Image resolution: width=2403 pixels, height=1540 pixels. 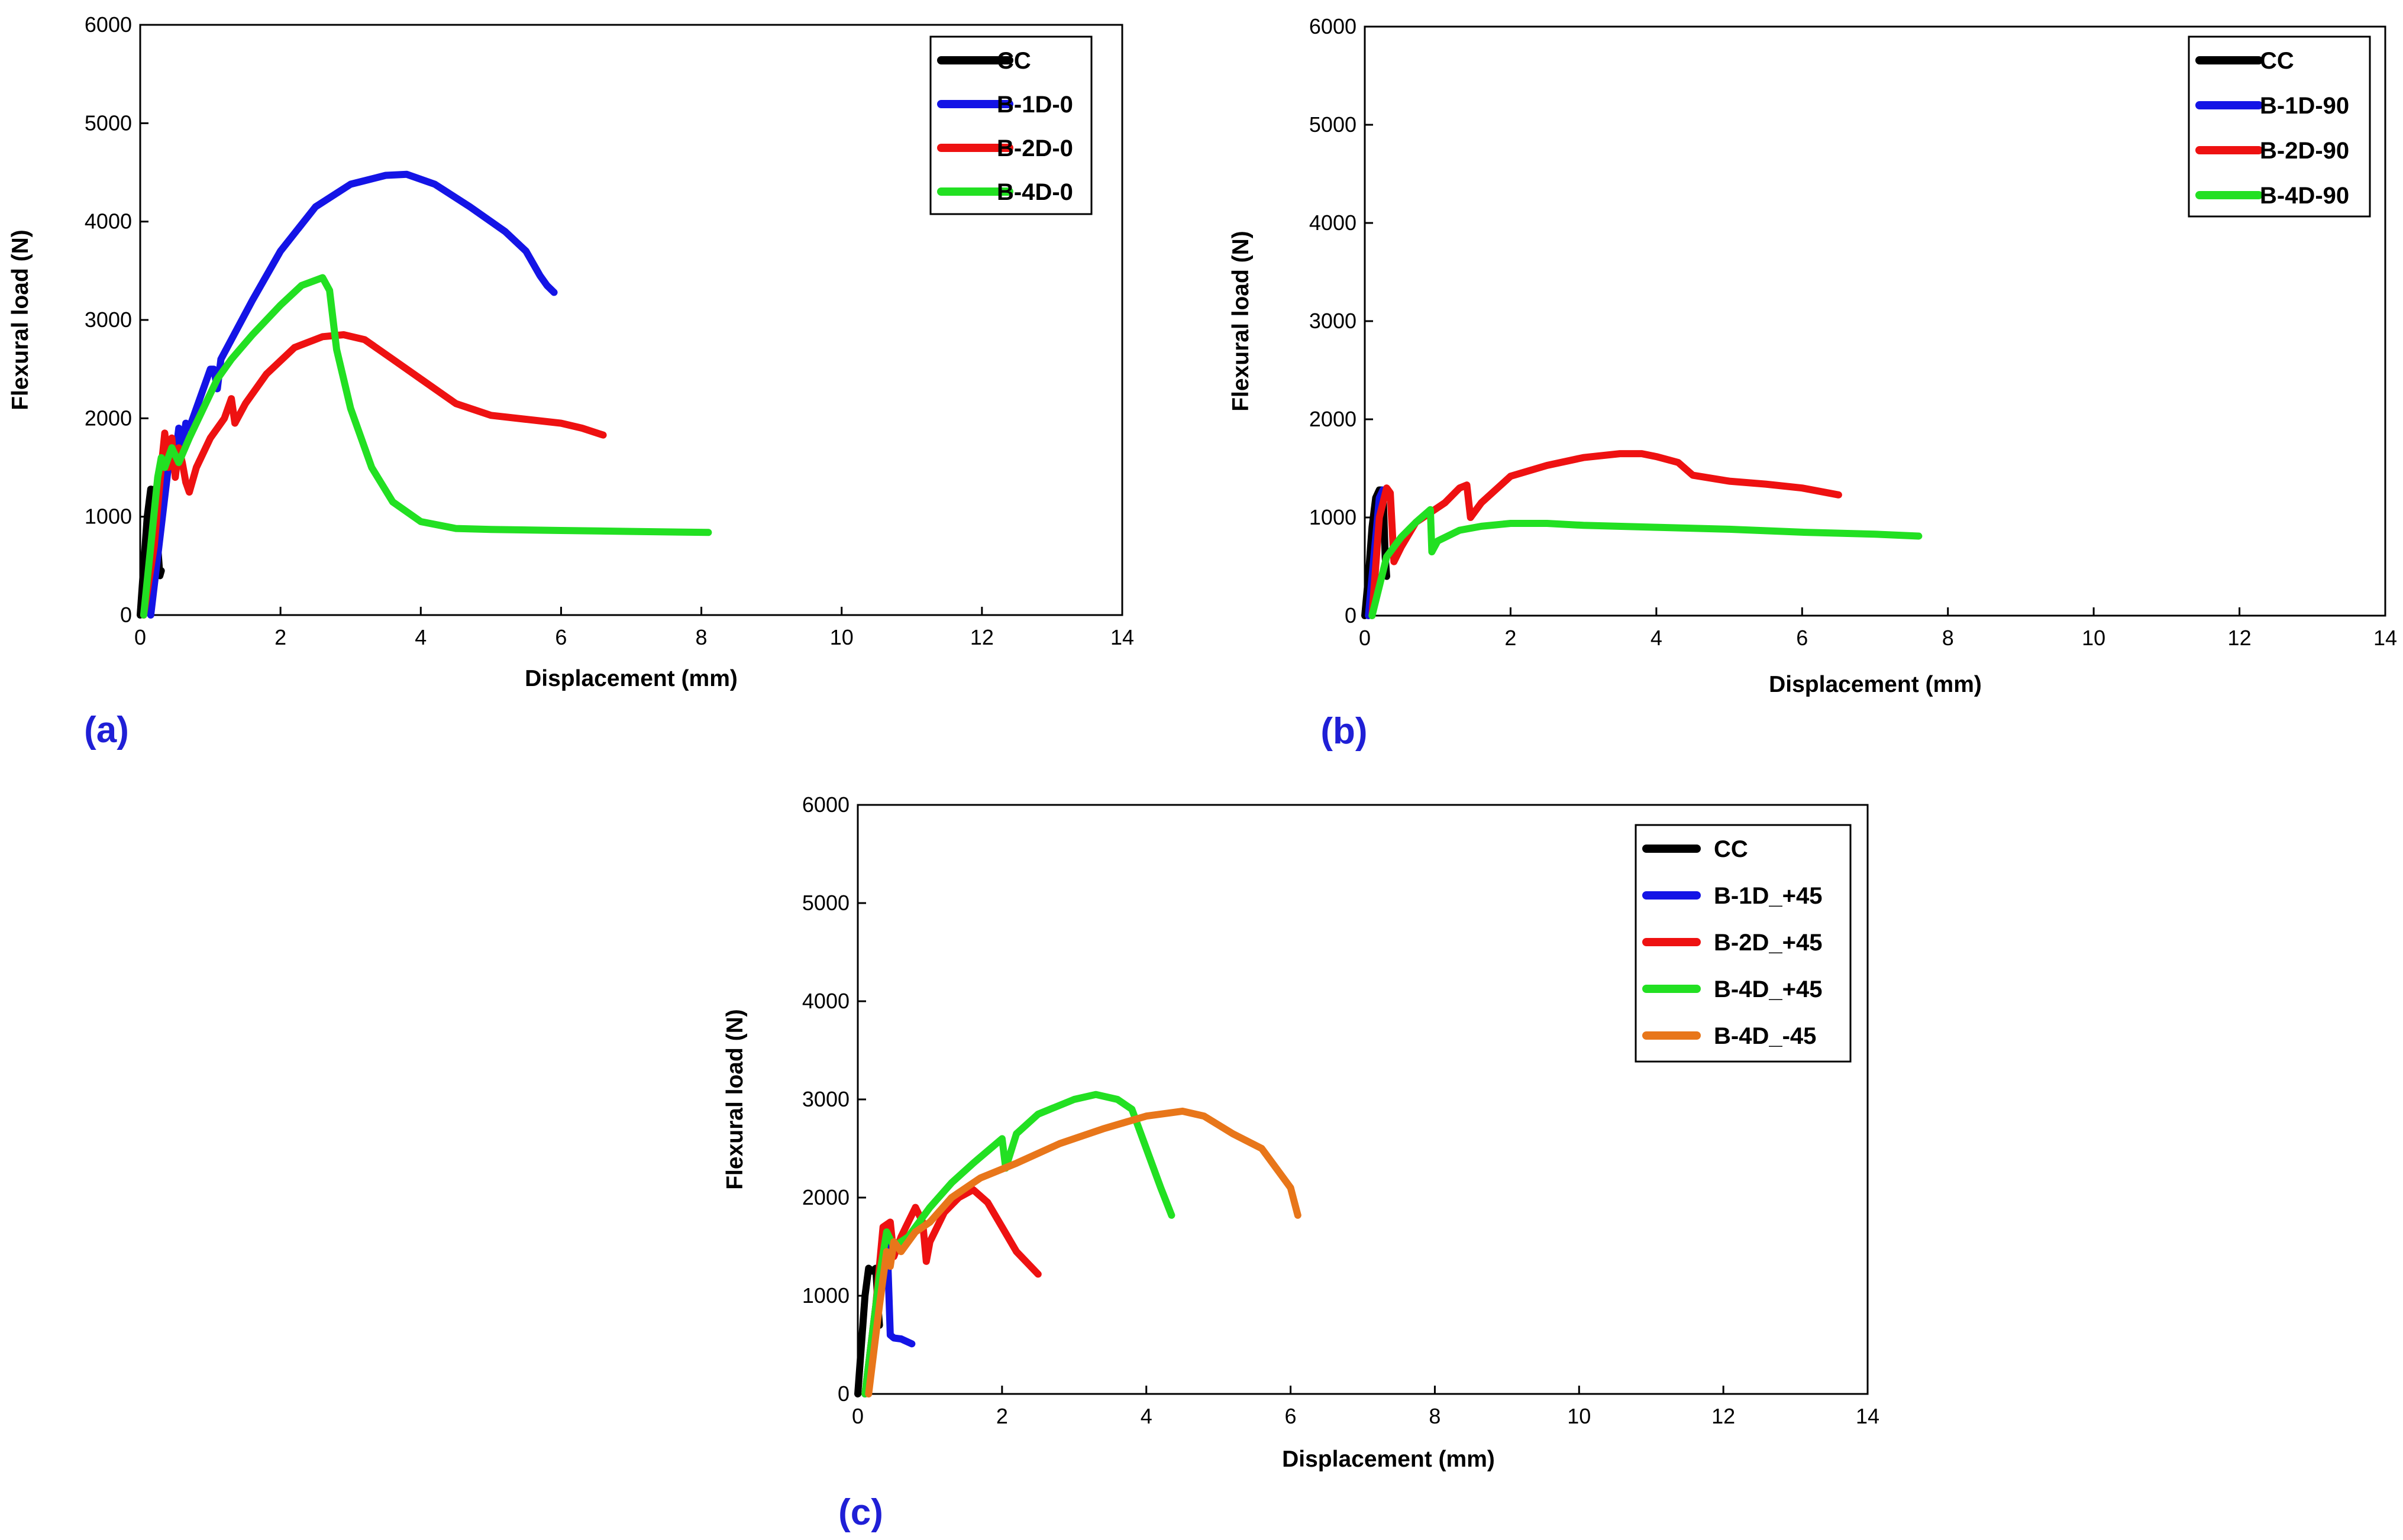 What do you see at coordinates (2304, 196) in the screenshot?
I see `legend-label: B-4D-90` at bounding box center [2304, 196].